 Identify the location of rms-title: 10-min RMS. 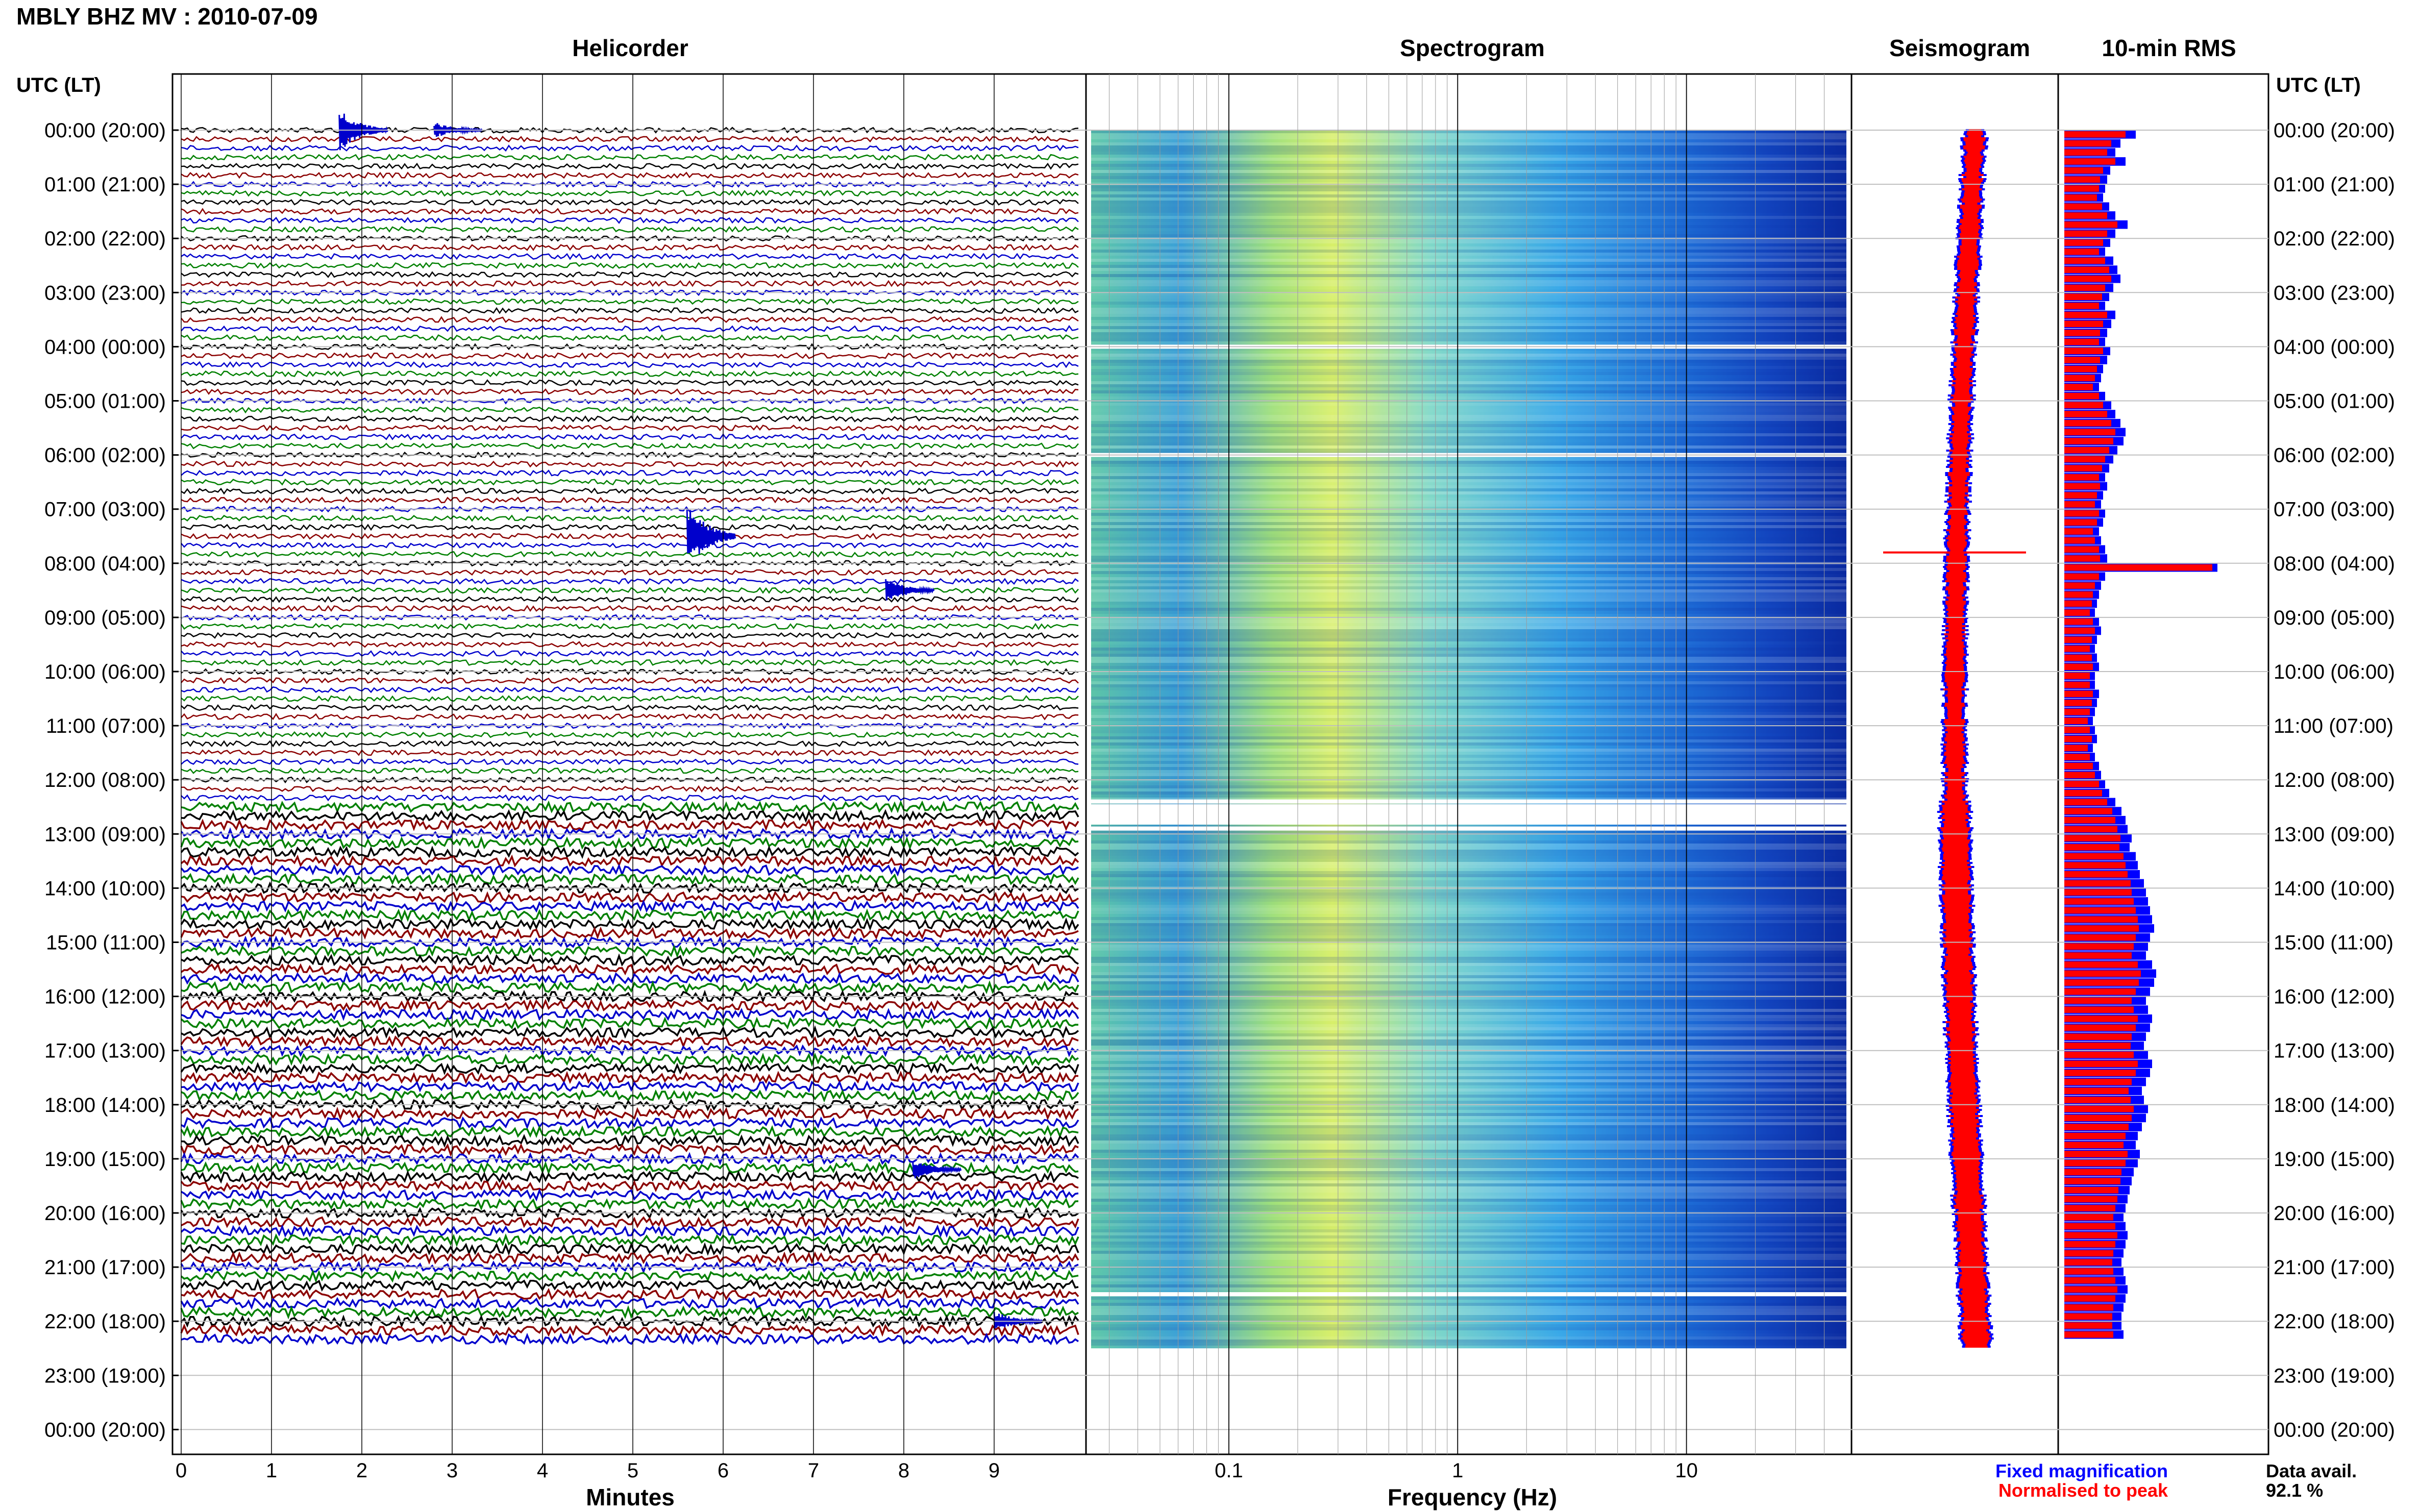
(2169, 48).